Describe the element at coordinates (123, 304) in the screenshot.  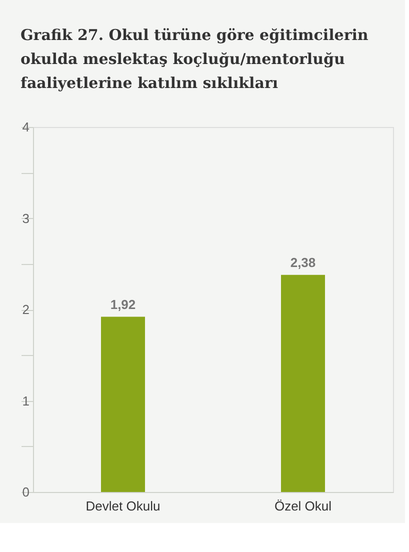
I see `data-label: 1,92` at that location.